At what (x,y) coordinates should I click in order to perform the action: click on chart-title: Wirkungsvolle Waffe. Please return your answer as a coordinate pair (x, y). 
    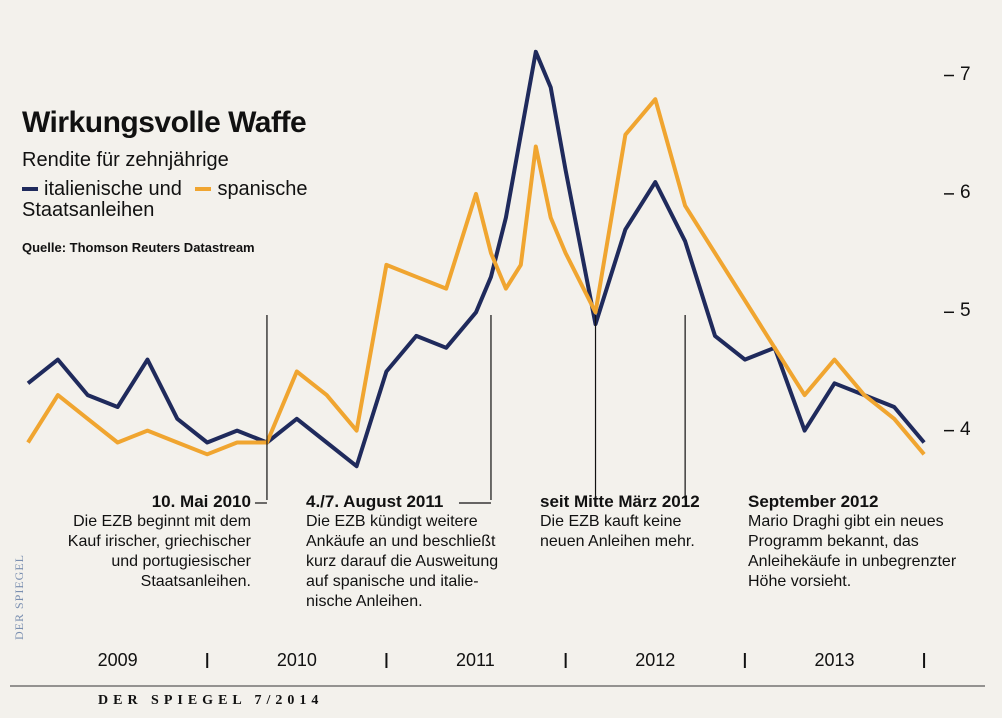
    Looking at the image, I should click on (164, 122).